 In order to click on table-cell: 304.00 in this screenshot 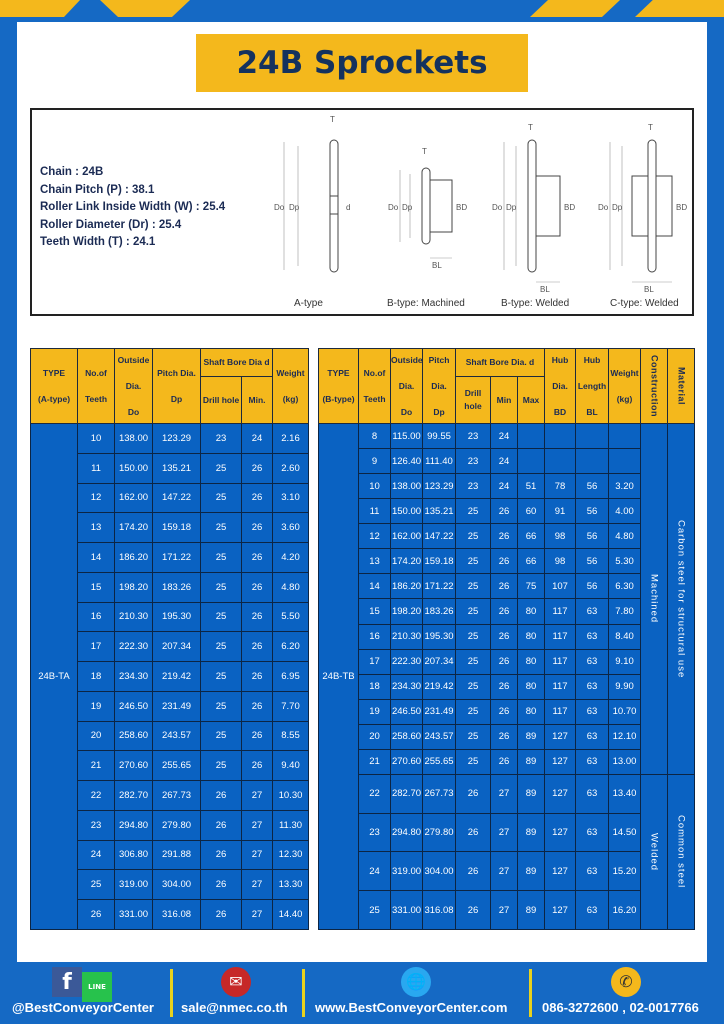, I will do `click(439, 871)`.